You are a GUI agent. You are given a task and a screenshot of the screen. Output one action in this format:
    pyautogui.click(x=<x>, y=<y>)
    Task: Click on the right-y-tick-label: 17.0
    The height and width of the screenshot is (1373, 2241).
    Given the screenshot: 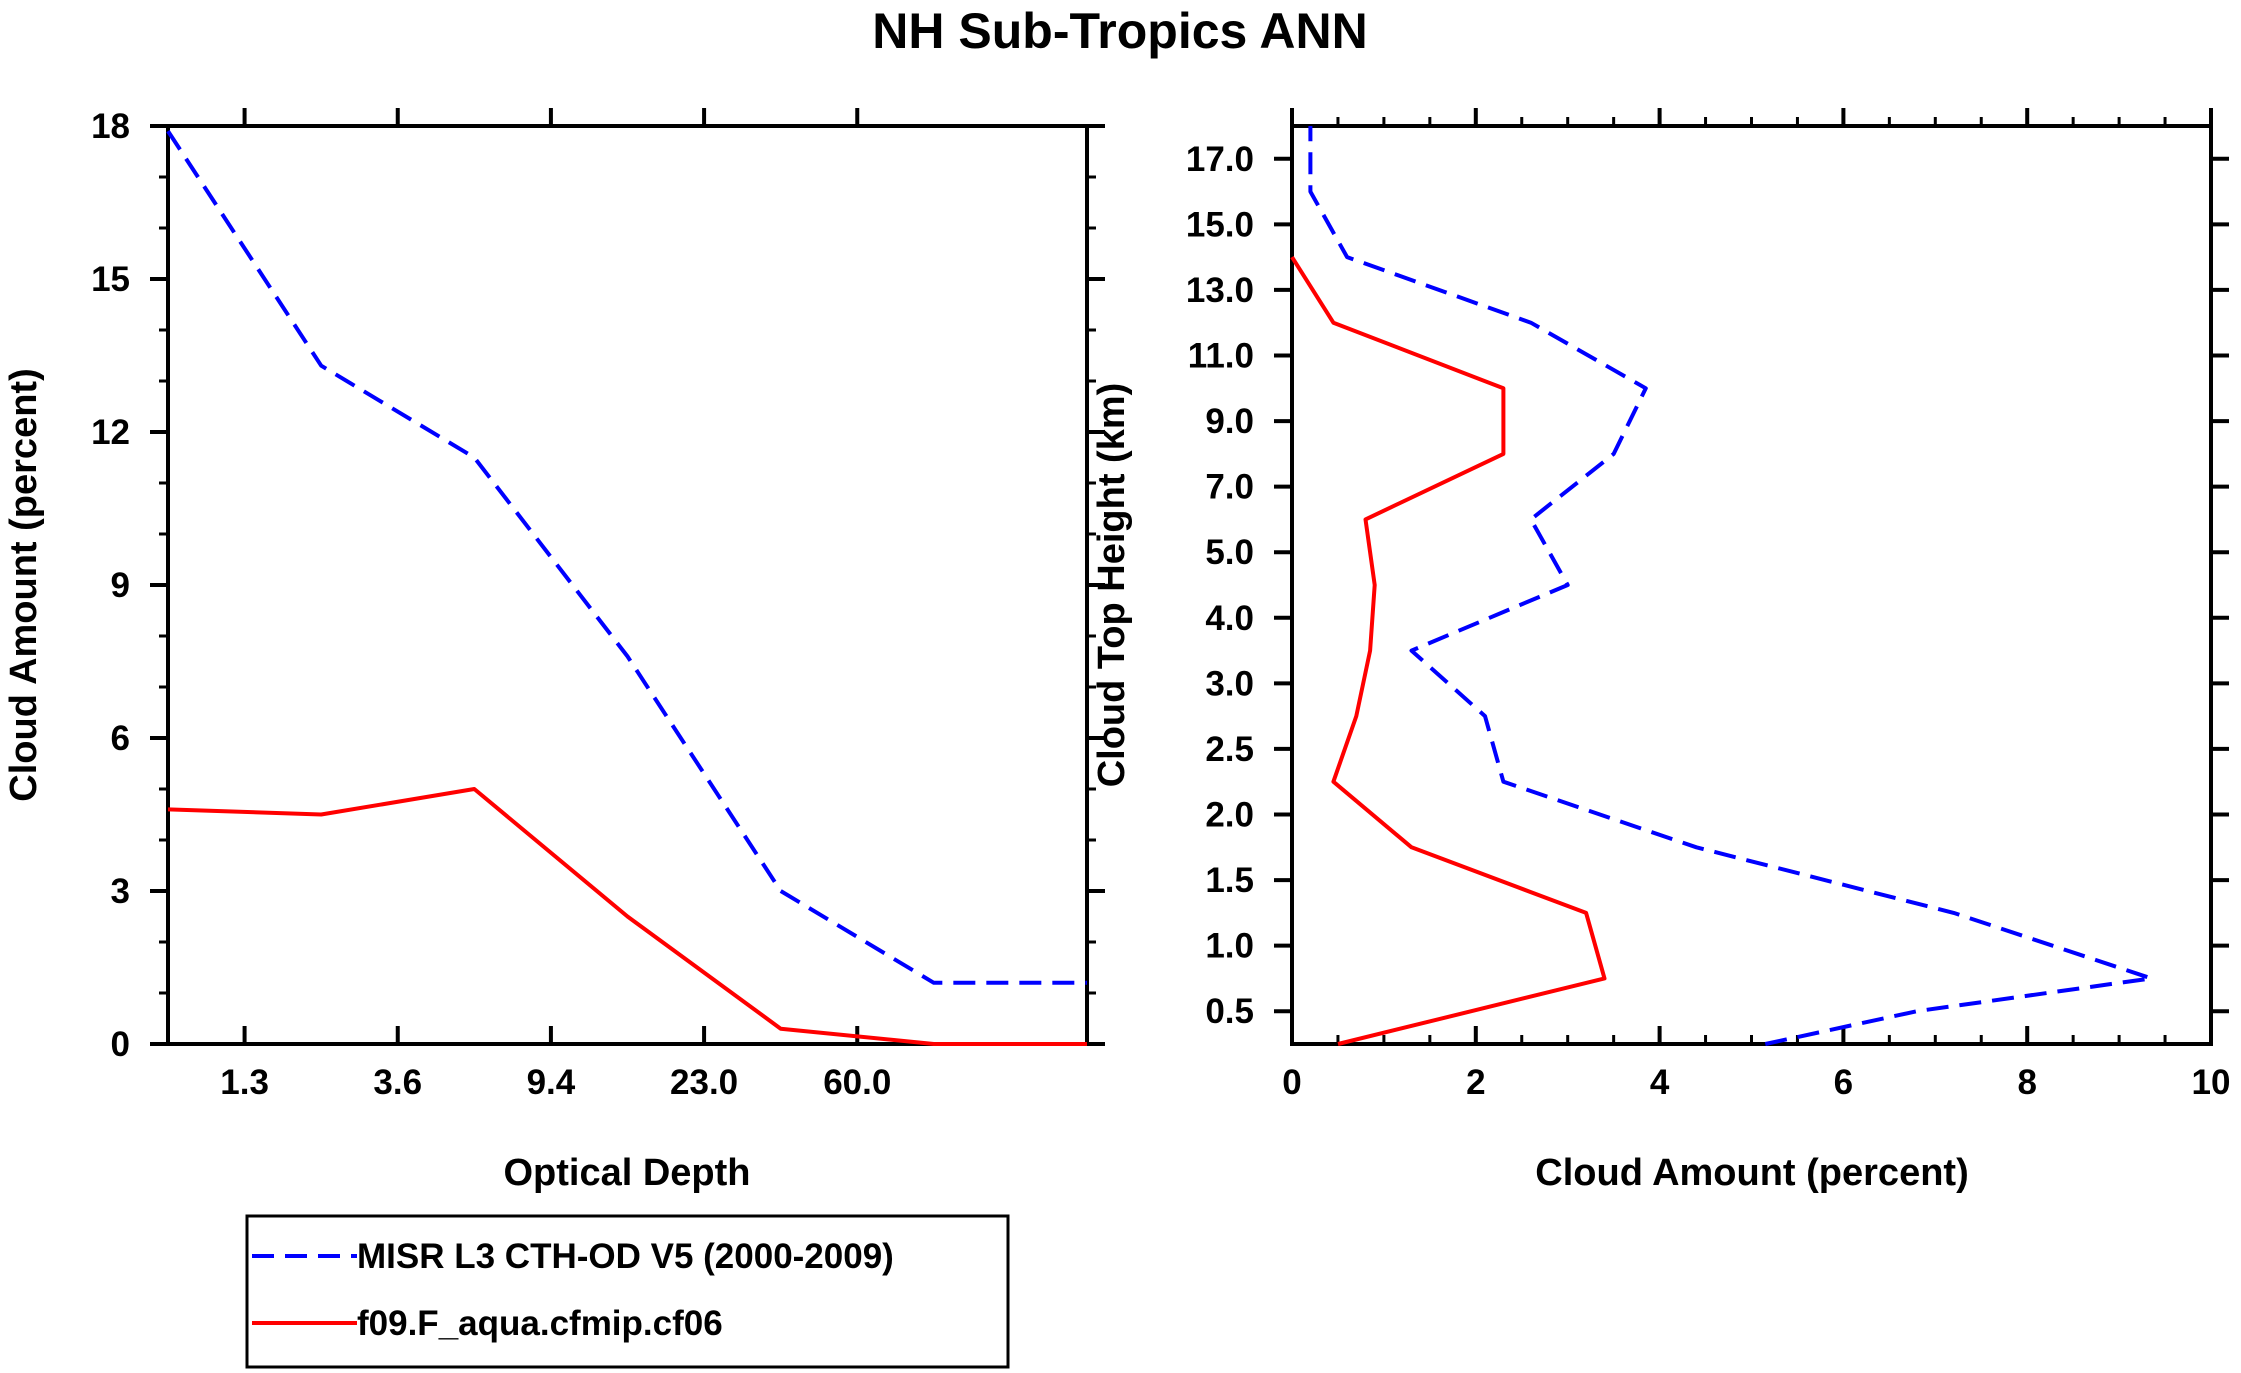 What is the action you would take?
    pyautogui.click(x=1220, y=159)
    